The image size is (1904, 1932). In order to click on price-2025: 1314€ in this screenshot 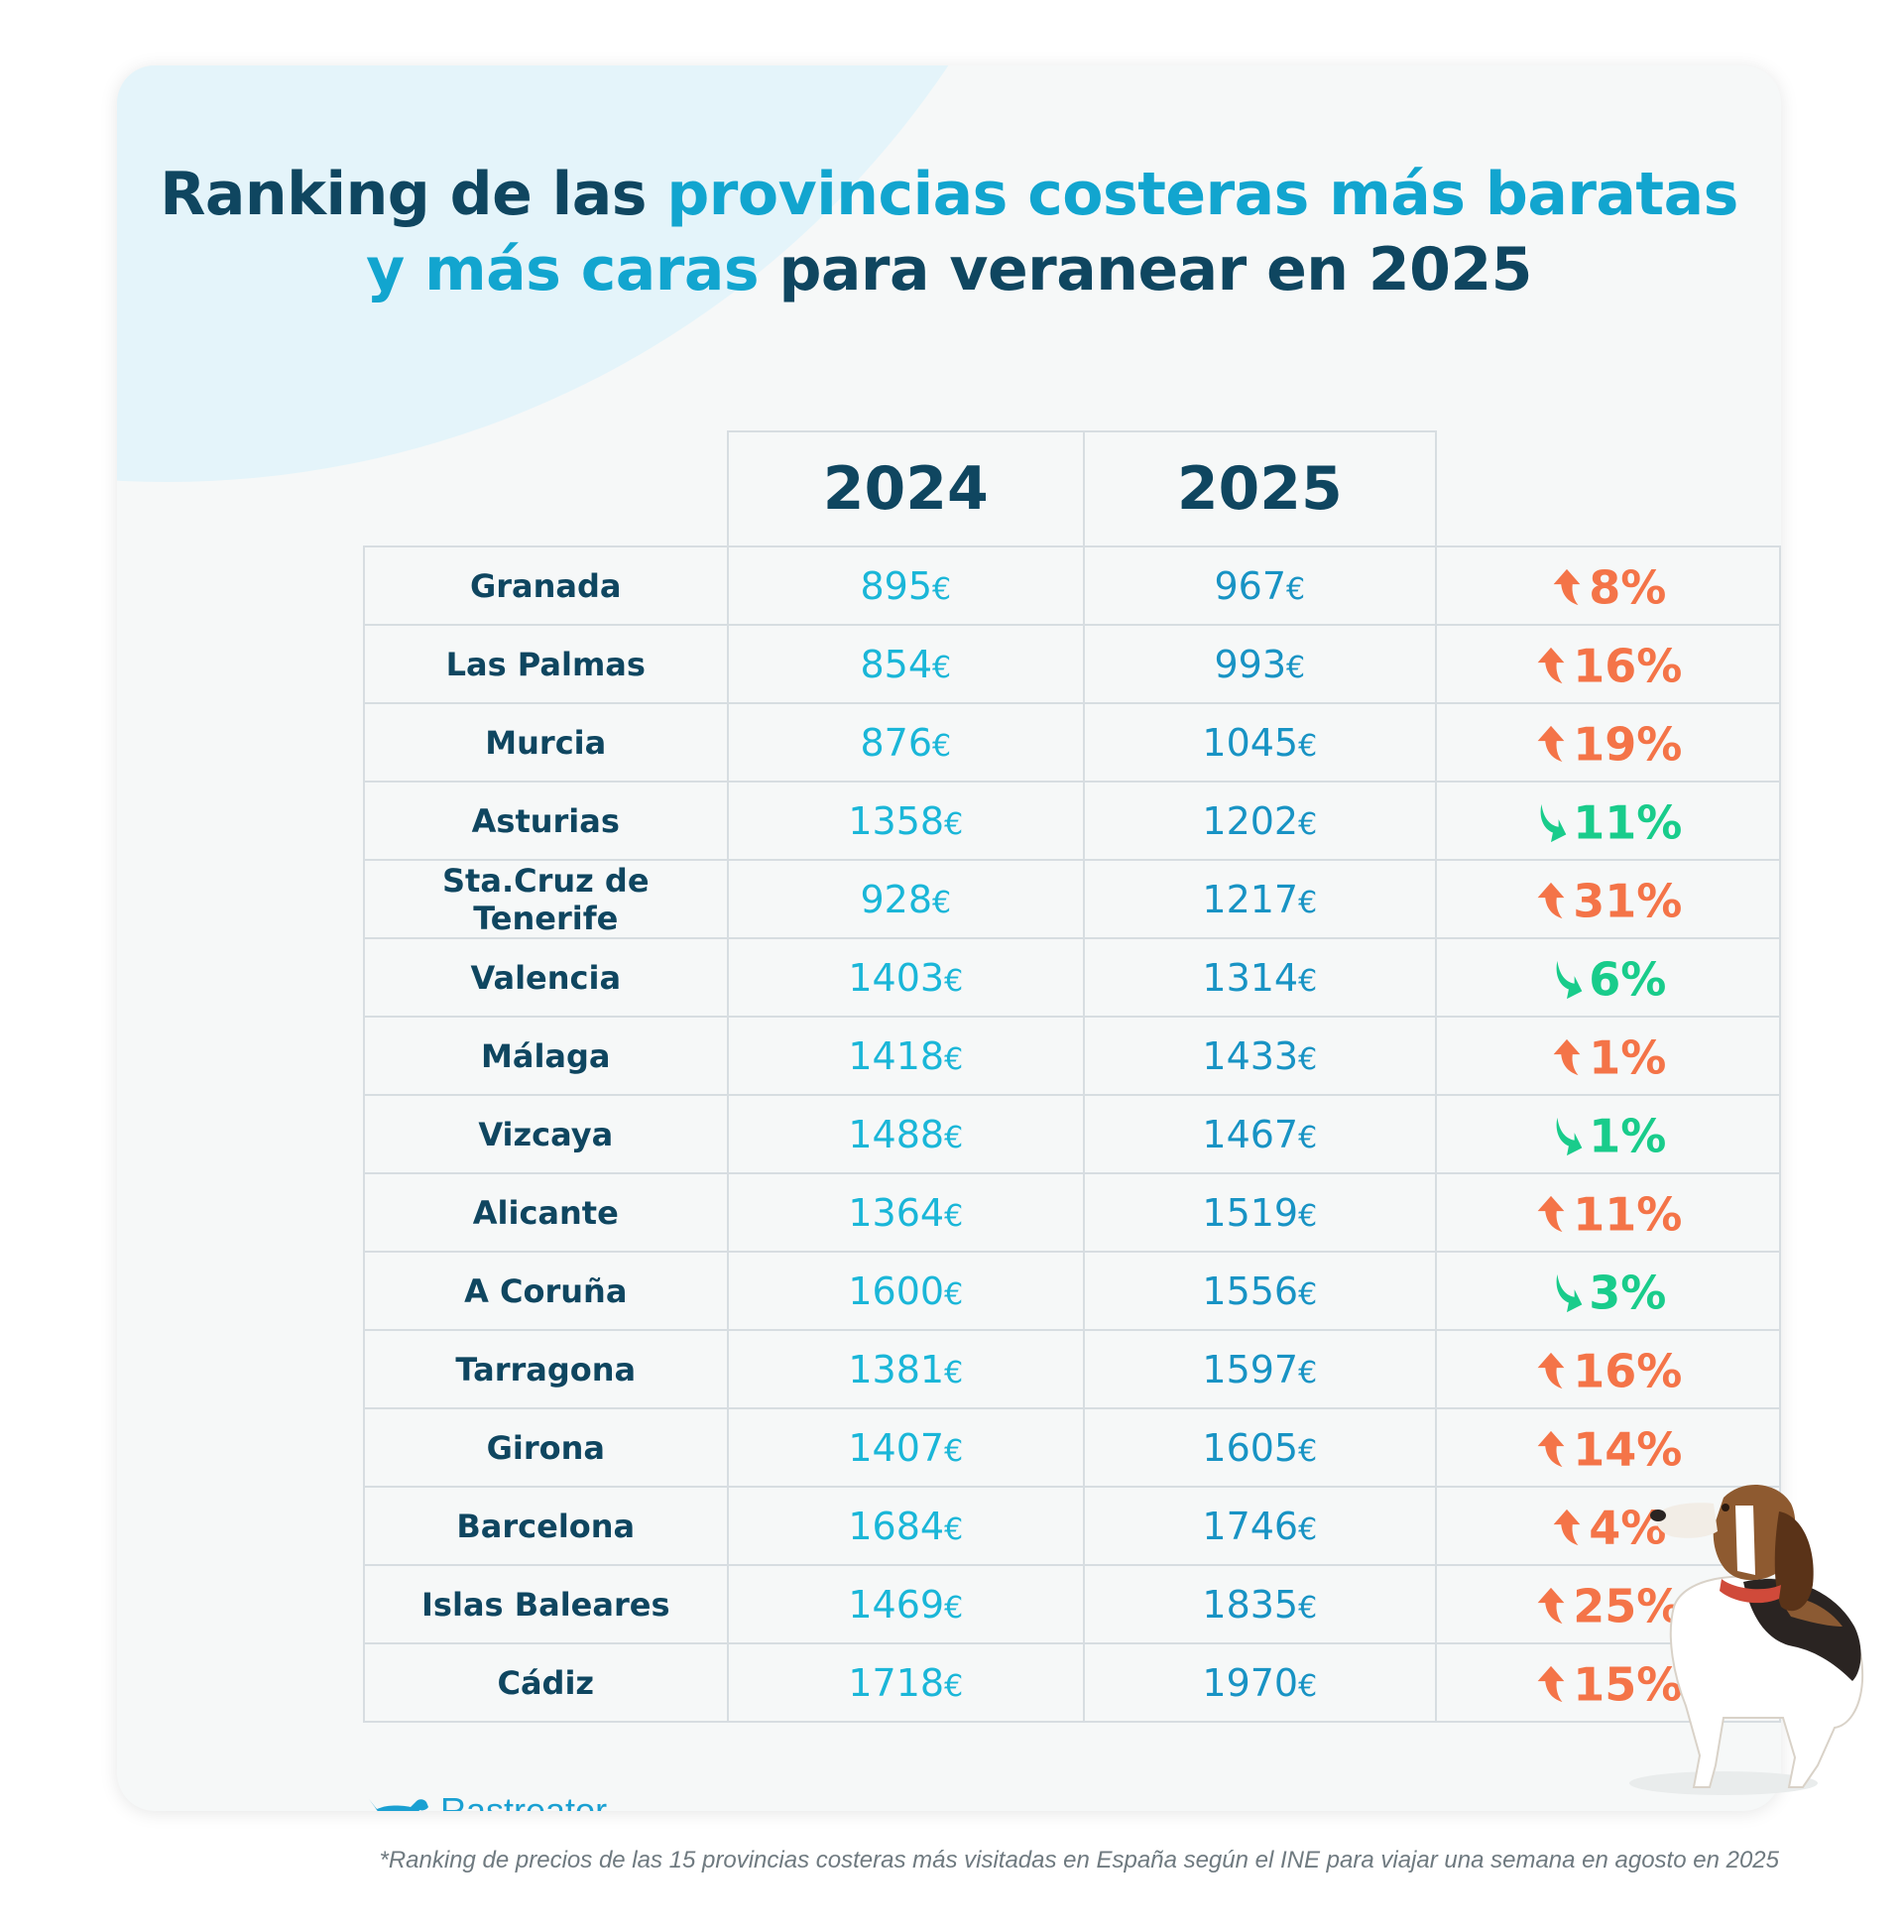, I will do `click(1260, 977)`.